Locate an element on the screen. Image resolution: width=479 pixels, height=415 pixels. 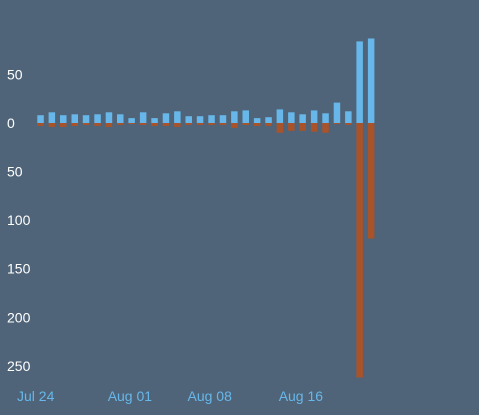
y-tick-label: 200 is located at coordinates (19, 317).